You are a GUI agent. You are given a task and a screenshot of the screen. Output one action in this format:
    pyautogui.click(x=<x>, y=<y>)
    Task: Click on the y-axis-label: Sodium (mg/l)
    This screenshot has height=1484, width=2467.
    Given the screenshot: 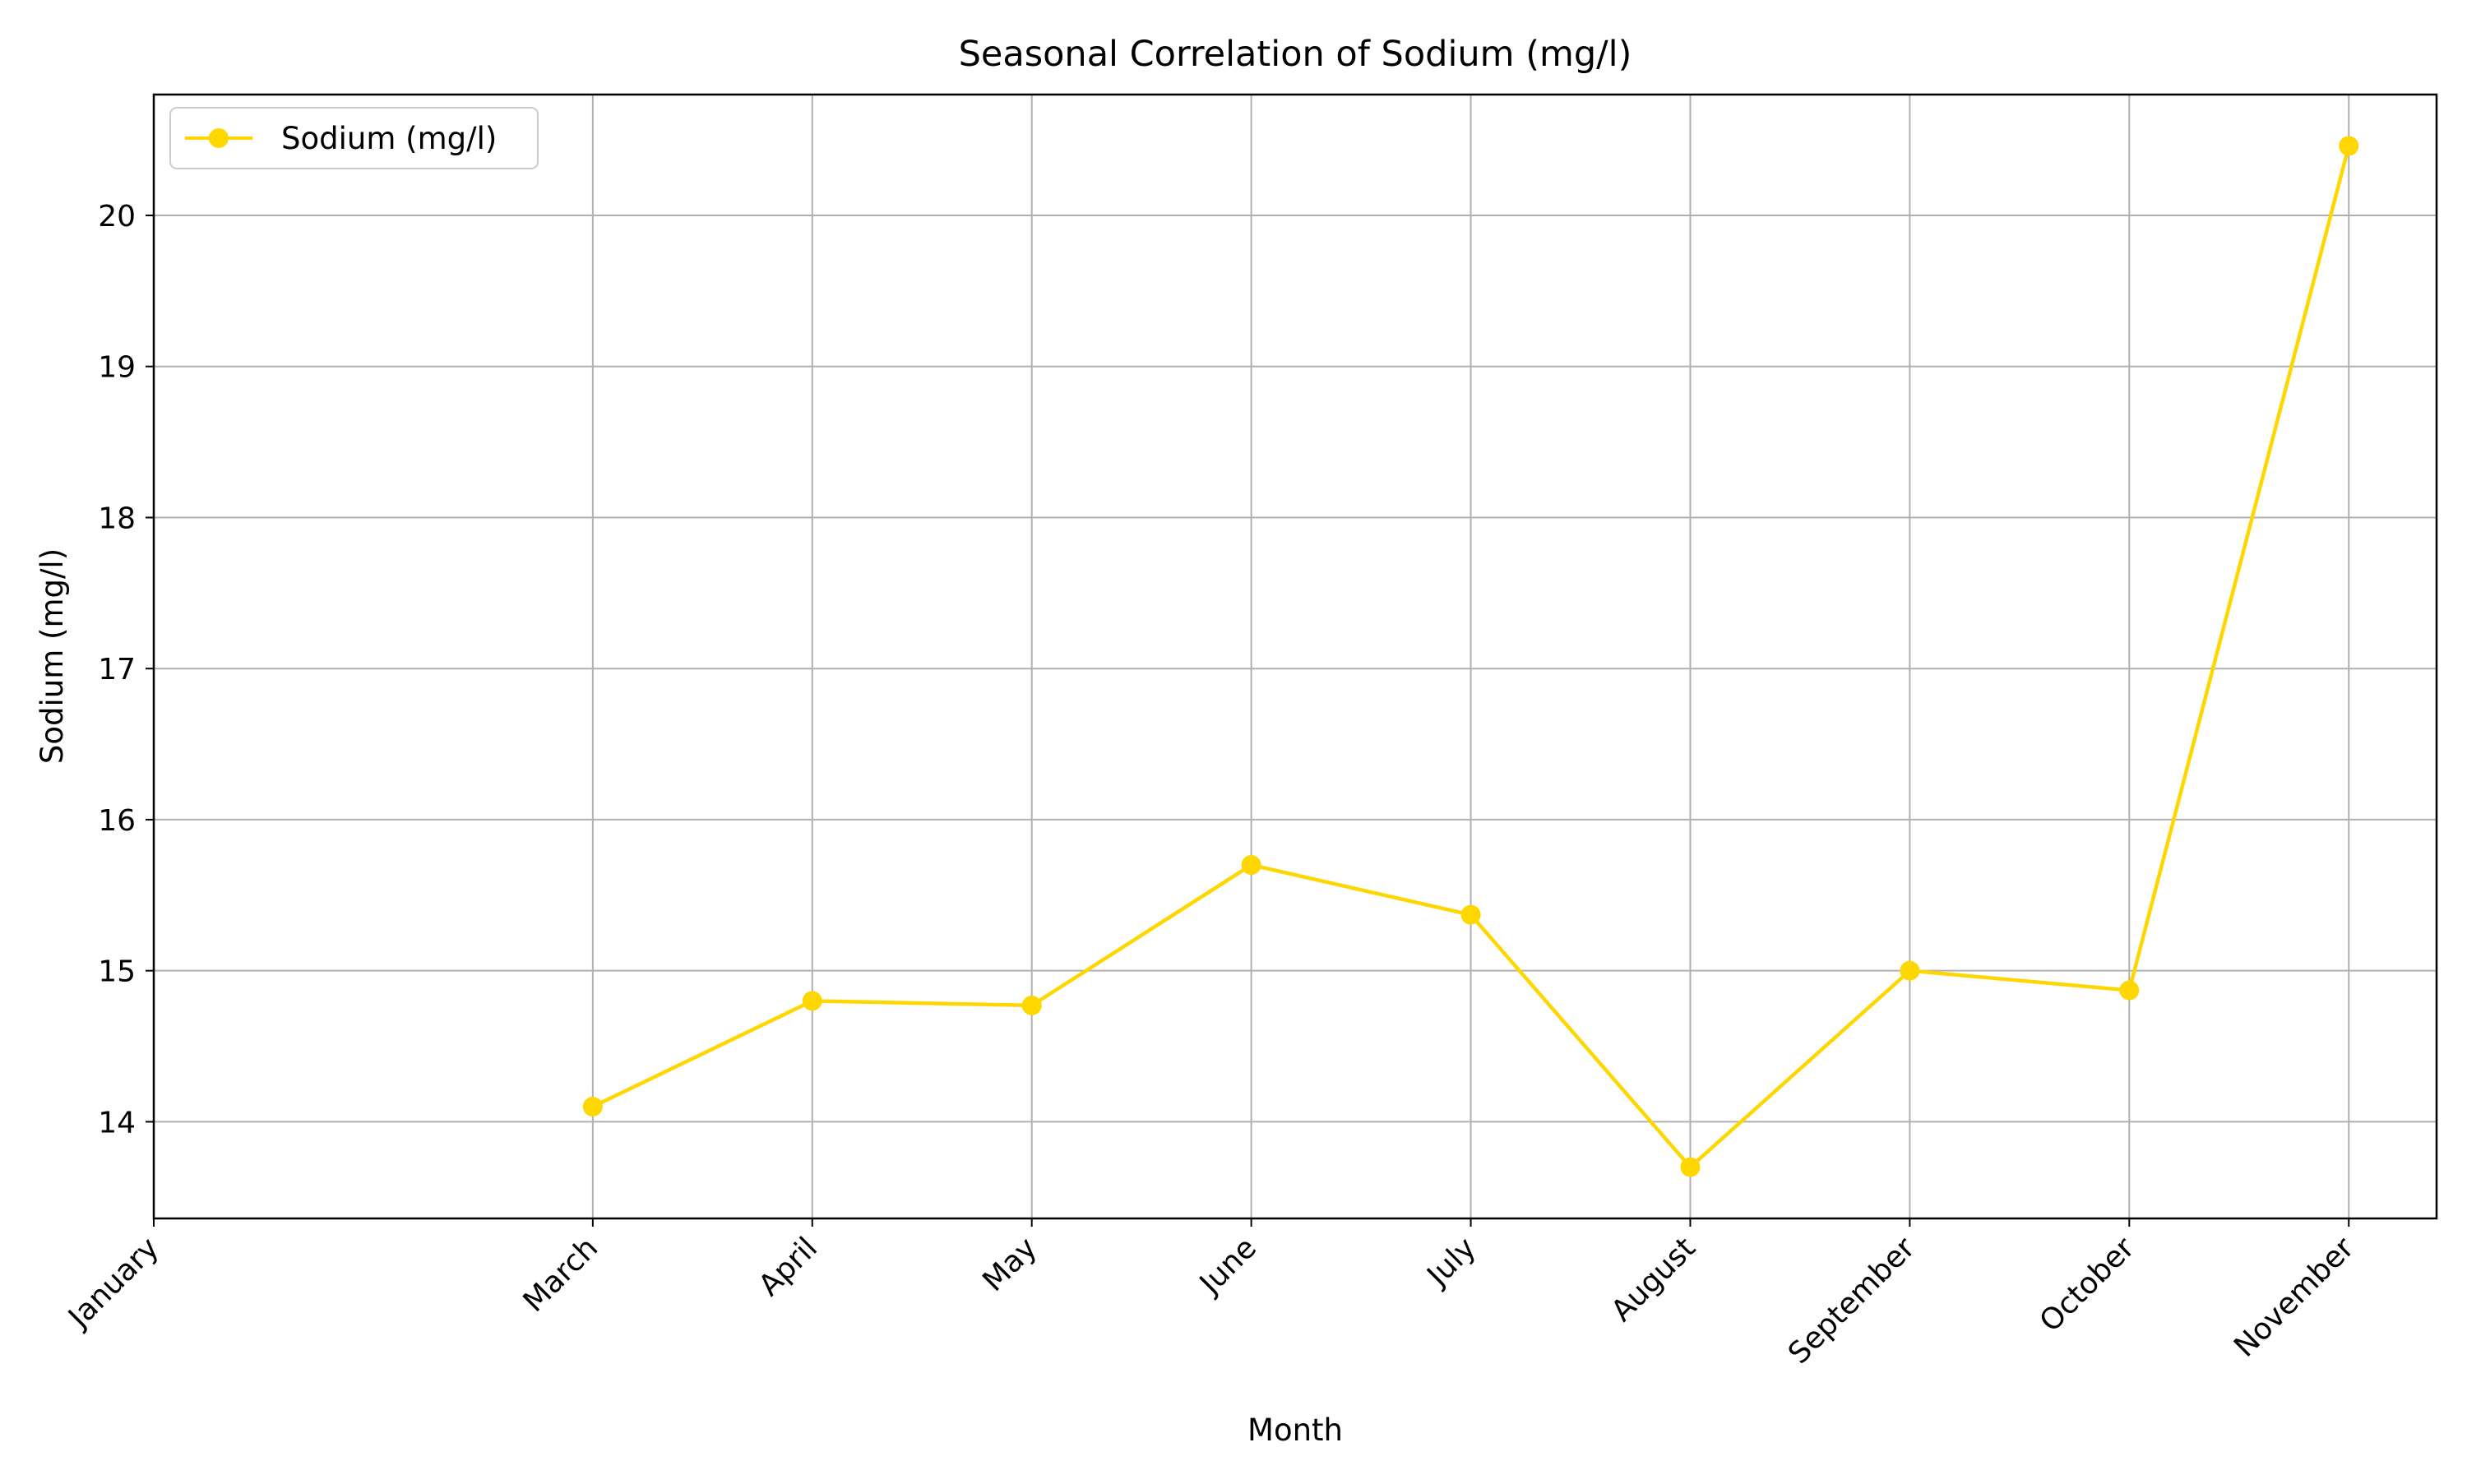 What is the action you would take?
    pyautogui.click(x=52, y=656)
    